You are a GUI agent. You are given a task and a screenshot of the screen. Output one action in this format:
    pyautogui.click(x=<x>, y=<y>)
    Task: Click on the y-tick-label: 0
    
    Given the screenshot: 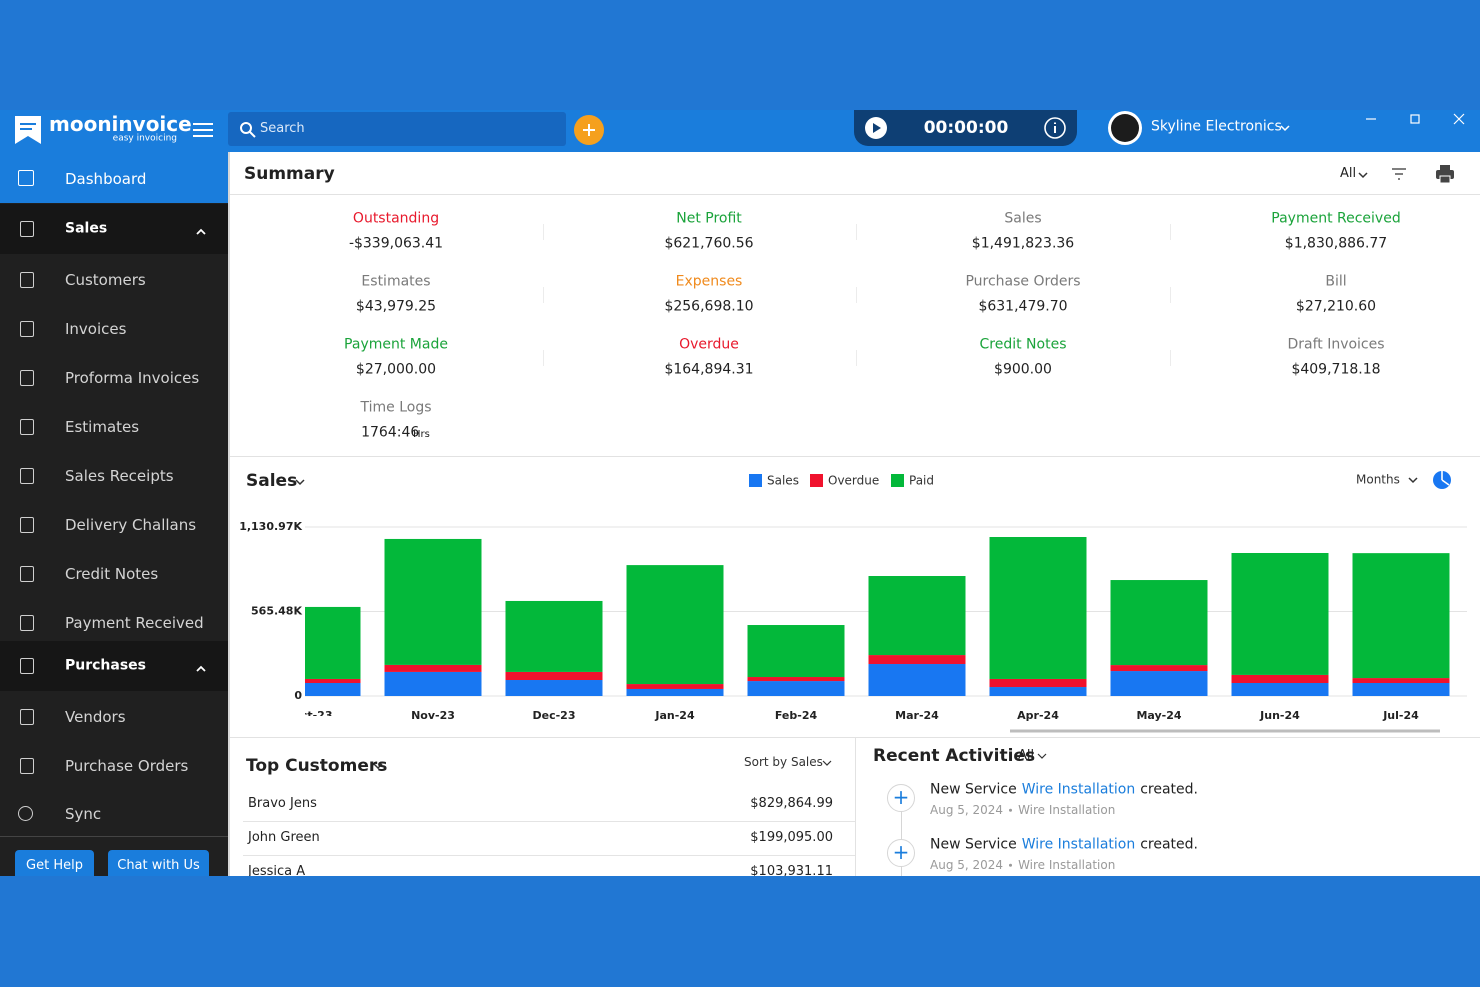 What is the action you would take?
    pyautogui.click(x=298, y=695)
    